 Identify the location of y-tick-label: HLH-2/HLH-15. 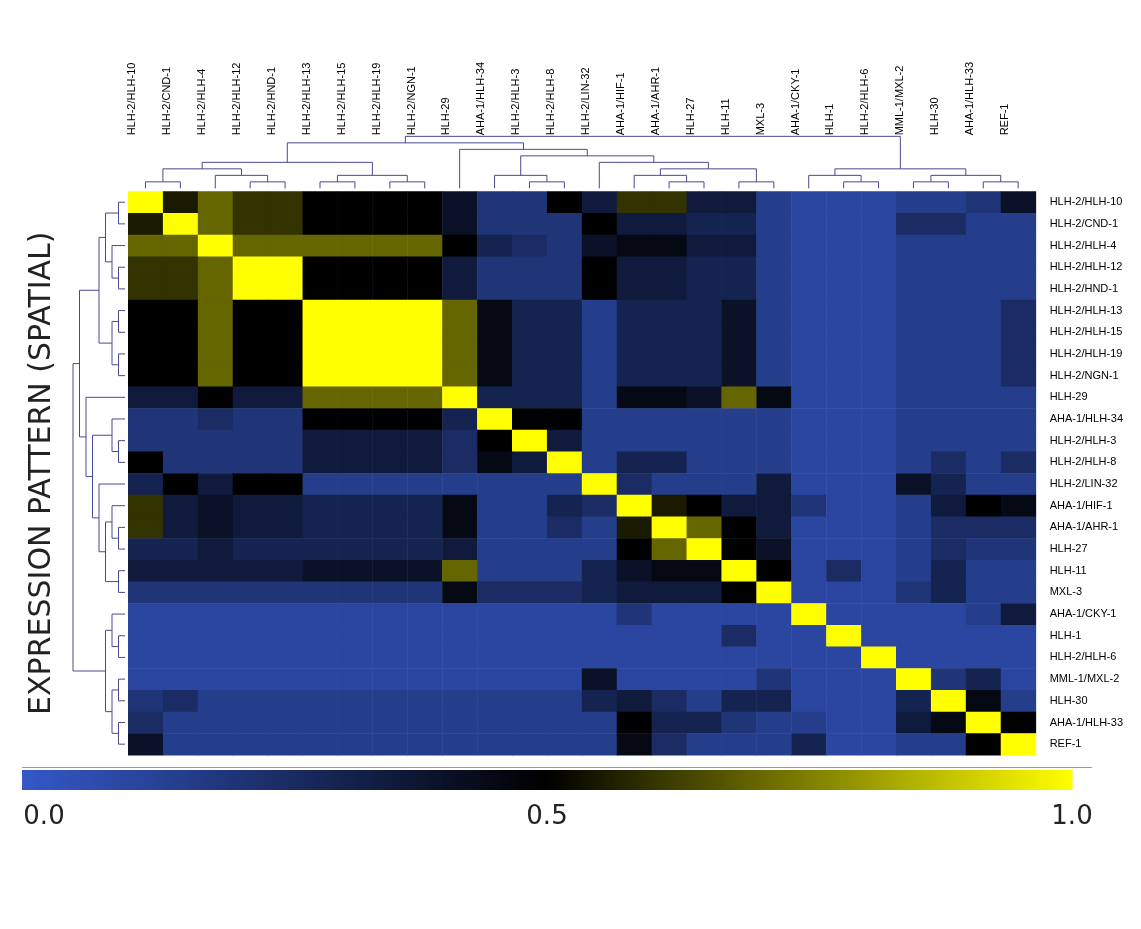
(1086, 331).